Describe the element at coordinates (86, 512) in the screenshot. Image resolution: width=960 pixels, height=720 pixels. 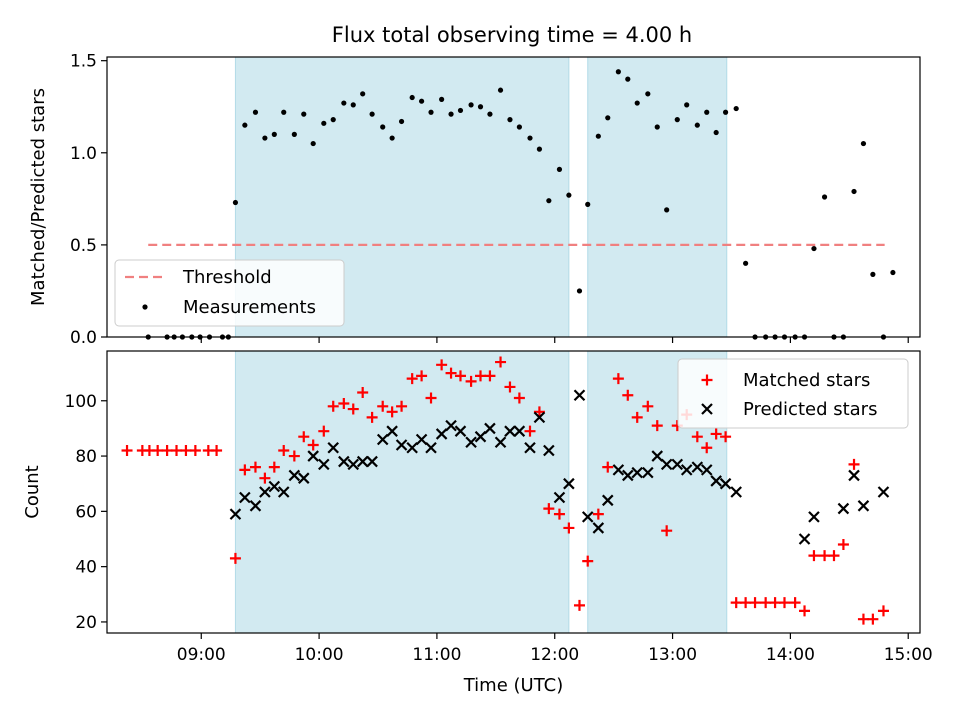
I see `y-tick-label: 60` at that location.